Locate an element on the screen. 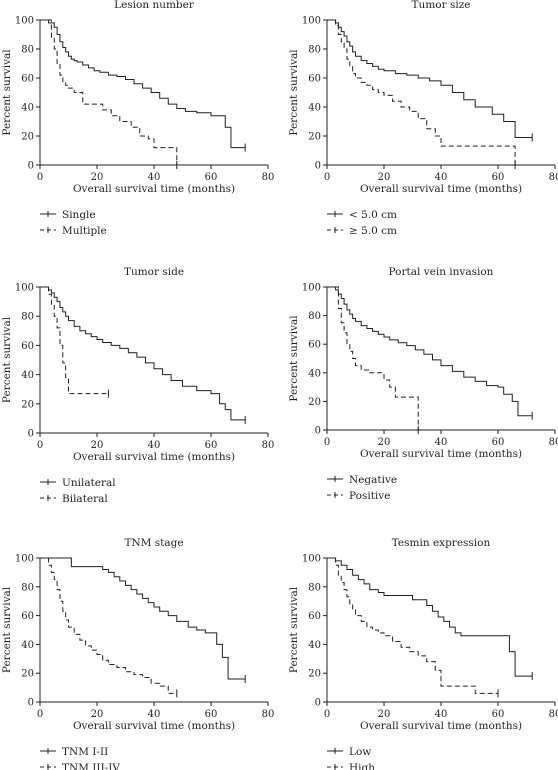 The image size is (558, 770). chart-title: Lesion number is located at coordinates (154, 5).